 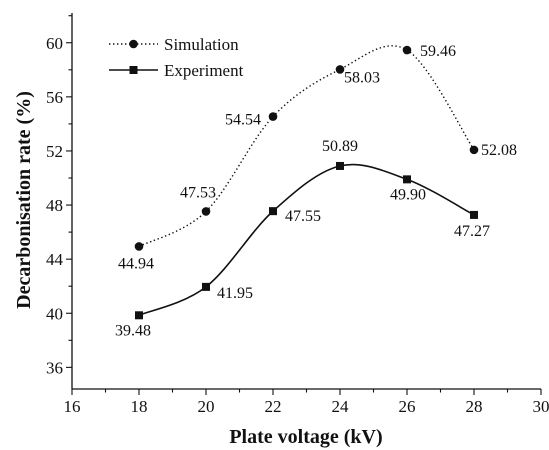 What do you see at coordinates (499, 150) in the screenshot?
I see `data-label: 52.08` at bounding box center [499, 150].